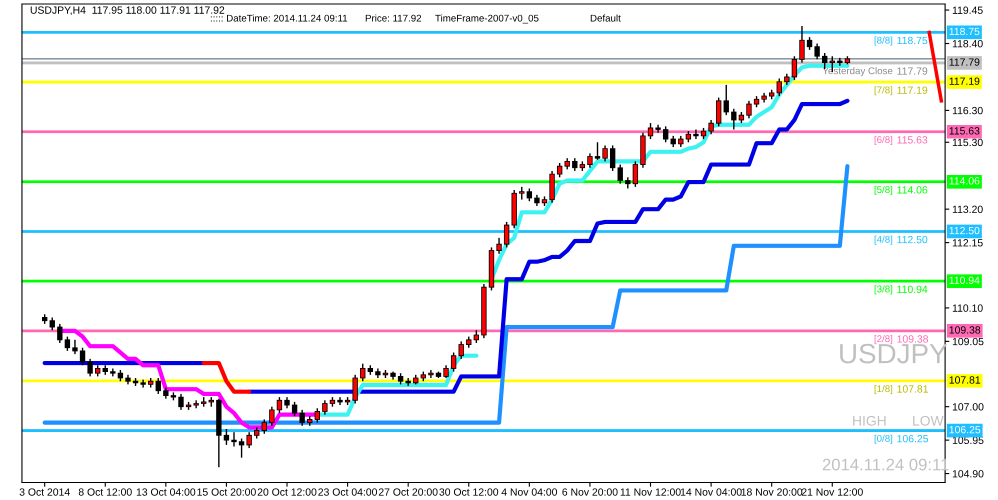 The width and height of the screenshot is (998, 500). What do you see at coordinates (832, 492) in the screenshot?
I see `x-tick-label: 21 Nov 12:00` at bounding box center [832, 492].